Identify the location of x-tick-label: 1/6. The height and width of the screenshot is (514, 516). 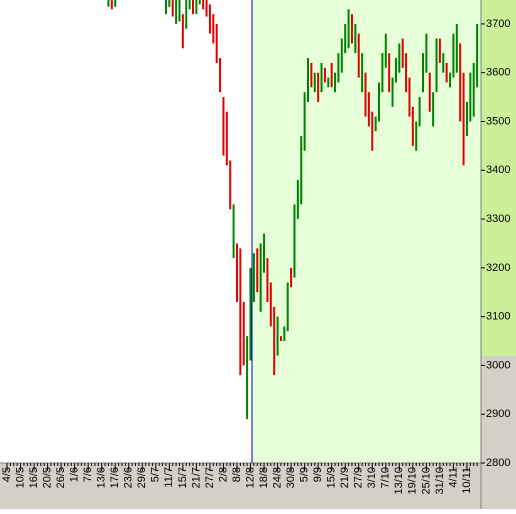
(75, 474).